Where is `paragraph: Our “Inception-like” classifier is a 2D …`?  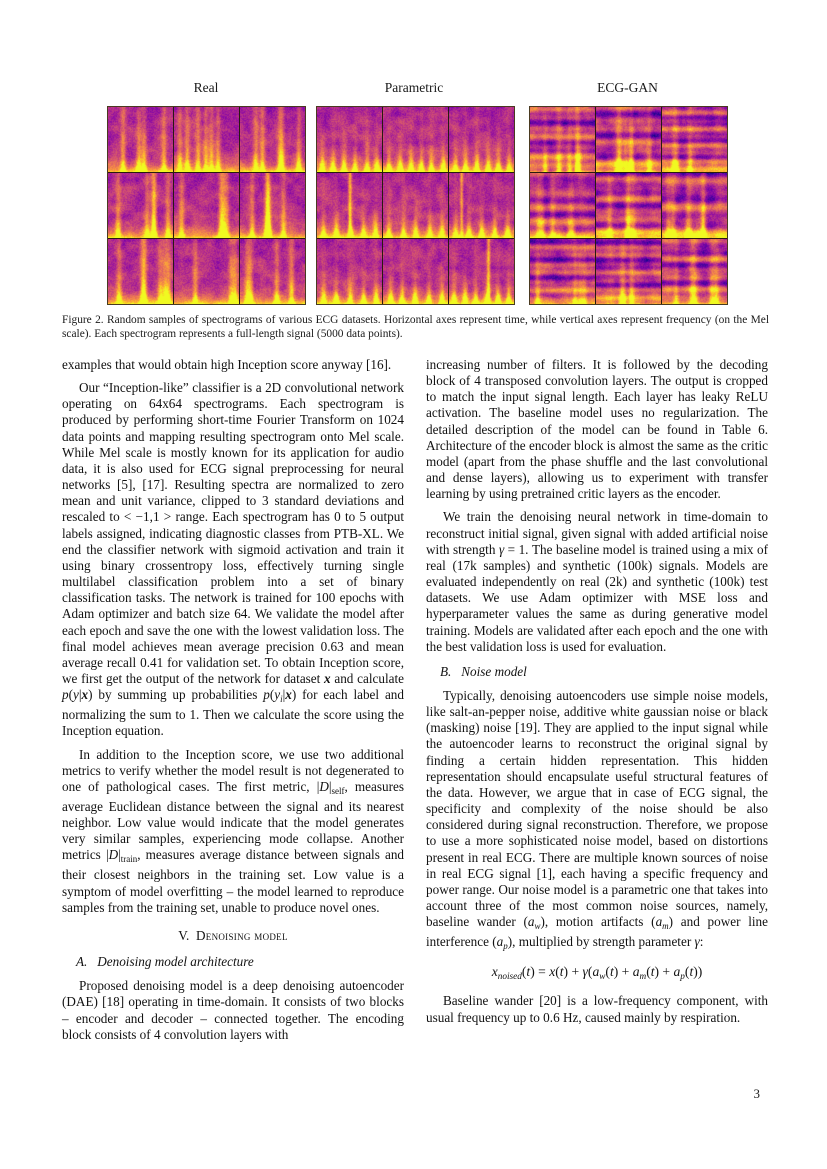
paragraph: Our “Inception-like” classifier is a 2D … is located at coordinates (233, 559).